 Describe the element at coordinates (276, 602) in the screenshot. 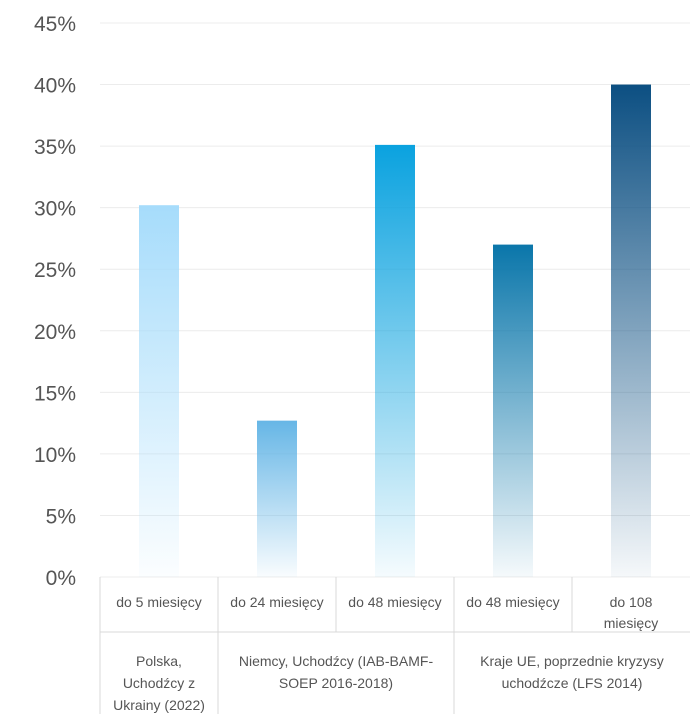

I see `x-tick-label: do 24 miesięcy` at that location.